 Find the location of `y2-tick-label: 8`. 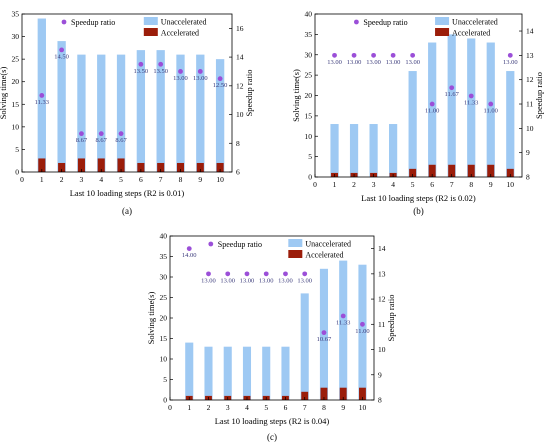

y2-tick-label: 8 is located at coordinates (528, 177).